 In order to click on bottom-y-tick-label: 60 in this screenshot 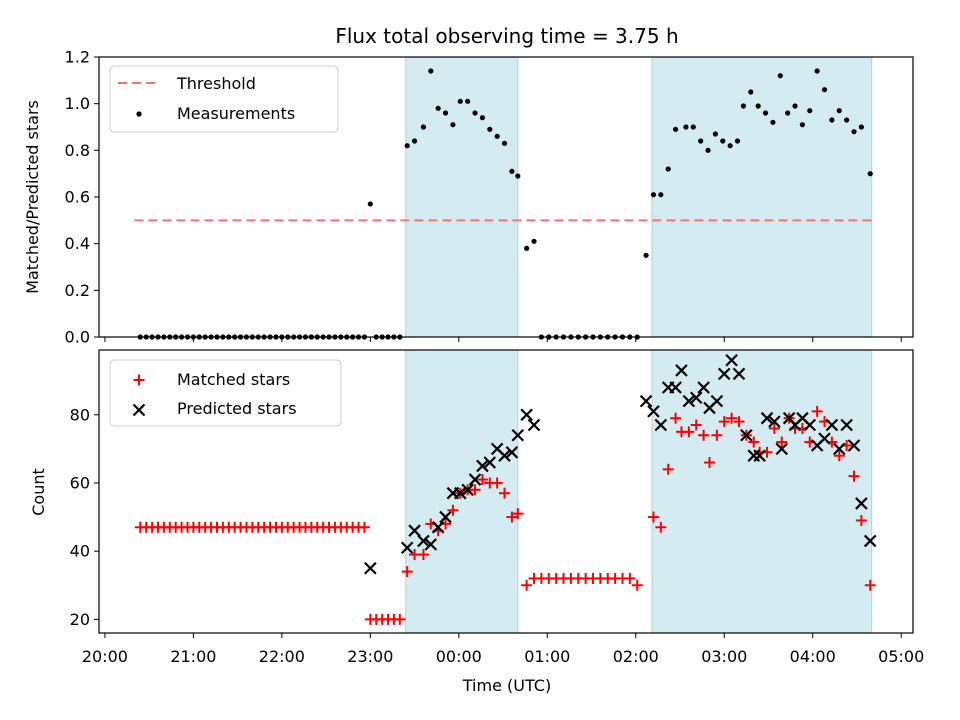, I will do `click(80, 482)`.